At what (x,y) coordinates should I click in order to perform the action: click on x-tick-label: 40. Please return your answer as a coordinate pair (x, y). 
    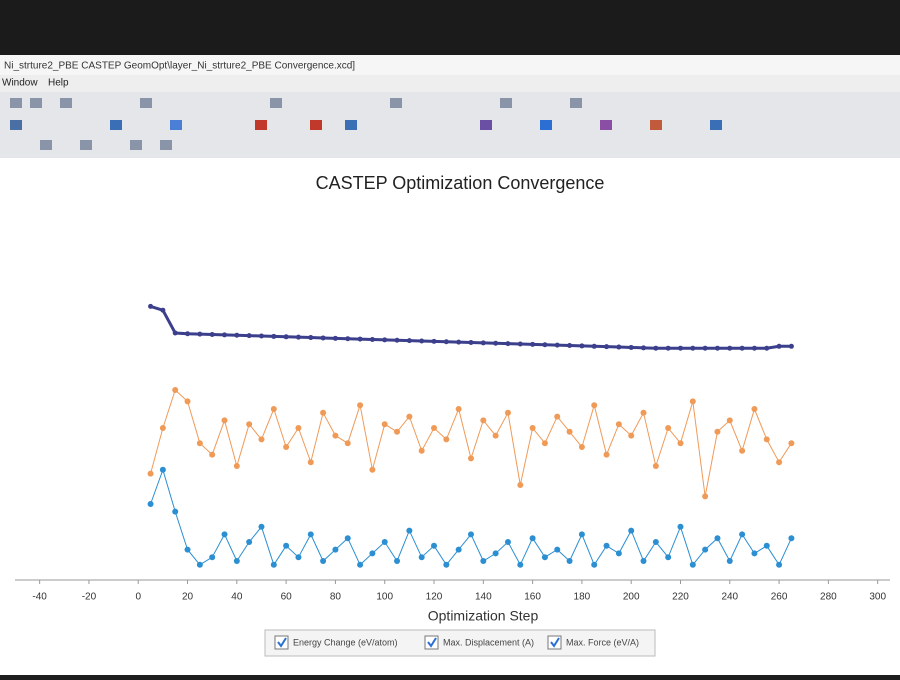
    Looking at the image, I should click on (237, 597).